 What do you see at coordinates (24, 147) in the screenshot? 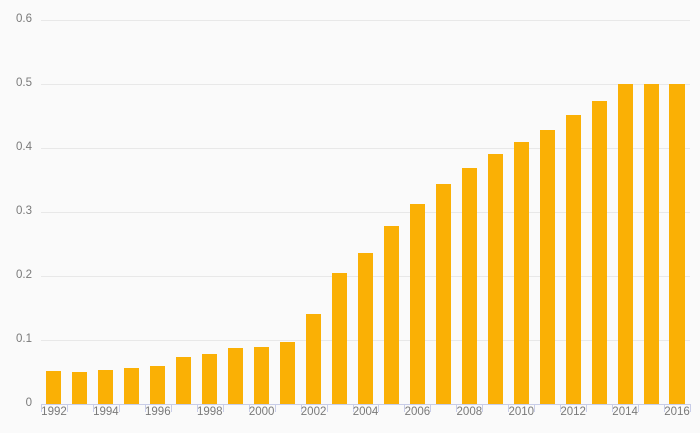
I see `y-axis-tick-label: 0.4` at bounding box center [24, 147].